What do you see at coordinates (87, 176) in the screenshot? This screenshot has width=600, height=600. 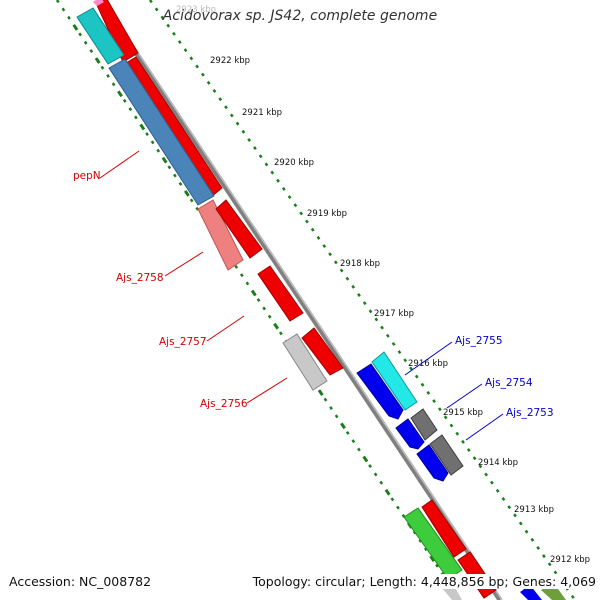 I see `gene-label-pepN: pepN` at bounding box center [87, 176].